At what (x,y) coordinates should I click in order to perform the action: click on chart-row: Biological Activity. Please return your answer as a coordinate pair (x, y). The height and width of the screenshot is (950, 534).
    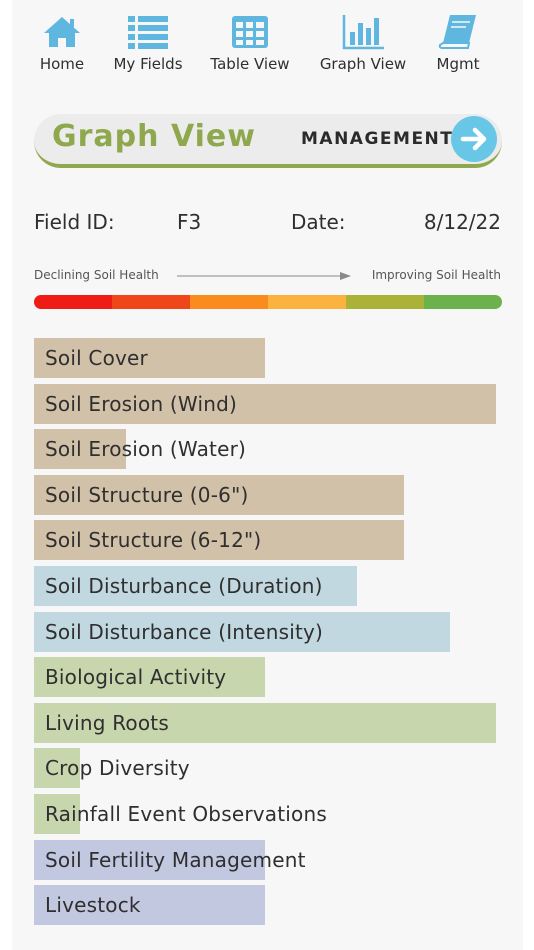
    Looking at the image, I should click on (268, 680).